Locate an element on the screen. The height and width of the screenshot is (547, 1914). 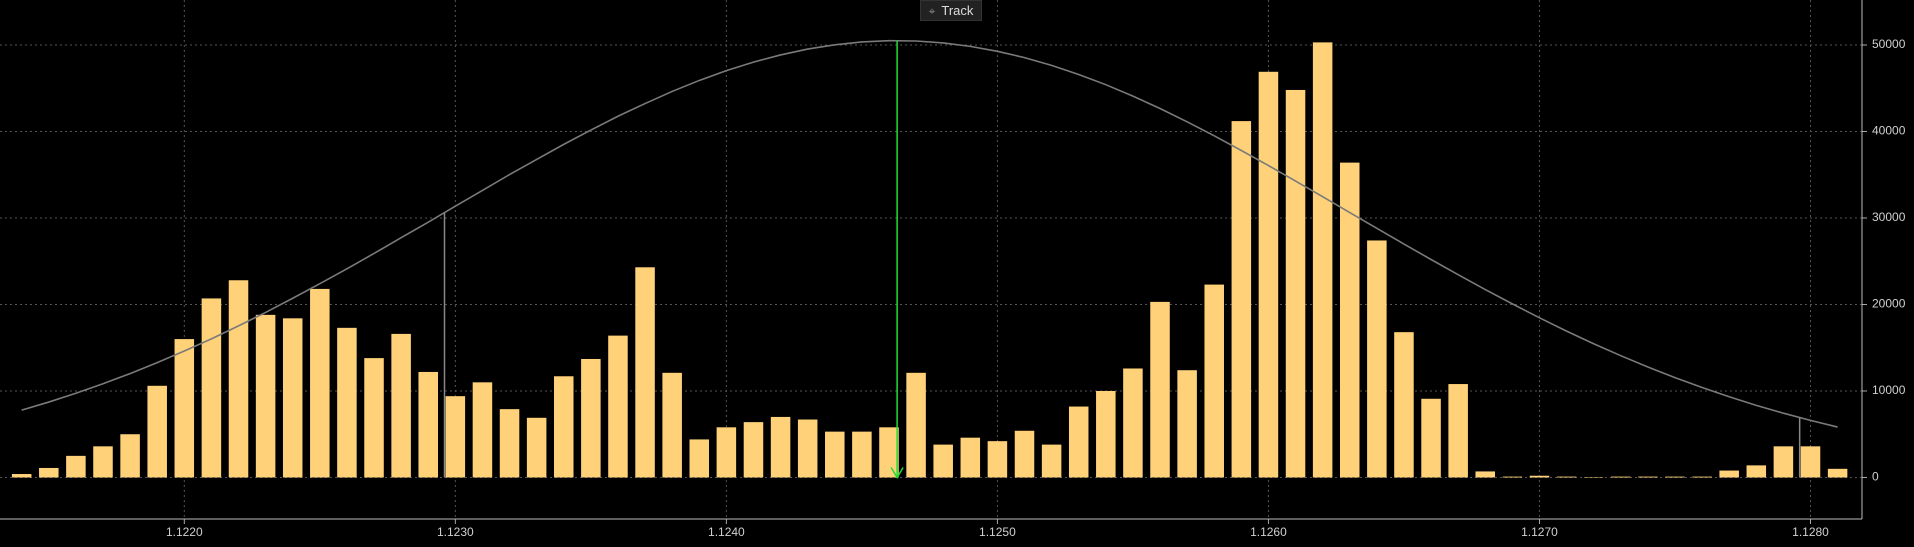
y-tick-label: 20000 is located at coordinates (1889, 304).